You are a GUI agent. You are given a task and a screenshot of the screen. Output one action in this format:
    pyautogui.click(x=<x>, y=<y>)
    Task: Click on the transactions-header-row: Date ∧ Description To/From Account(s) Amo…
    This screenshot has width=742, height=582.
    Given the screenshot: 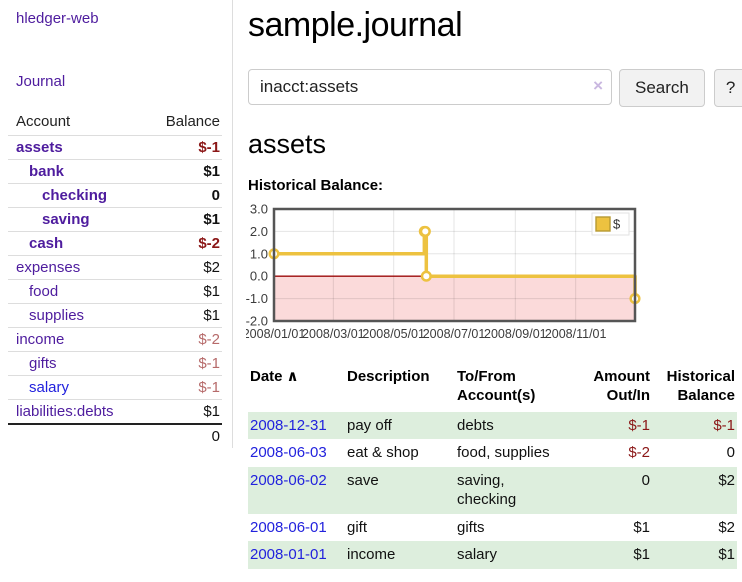 What is the action you would take?
    pyautogui.click(x=492, y=389)
    